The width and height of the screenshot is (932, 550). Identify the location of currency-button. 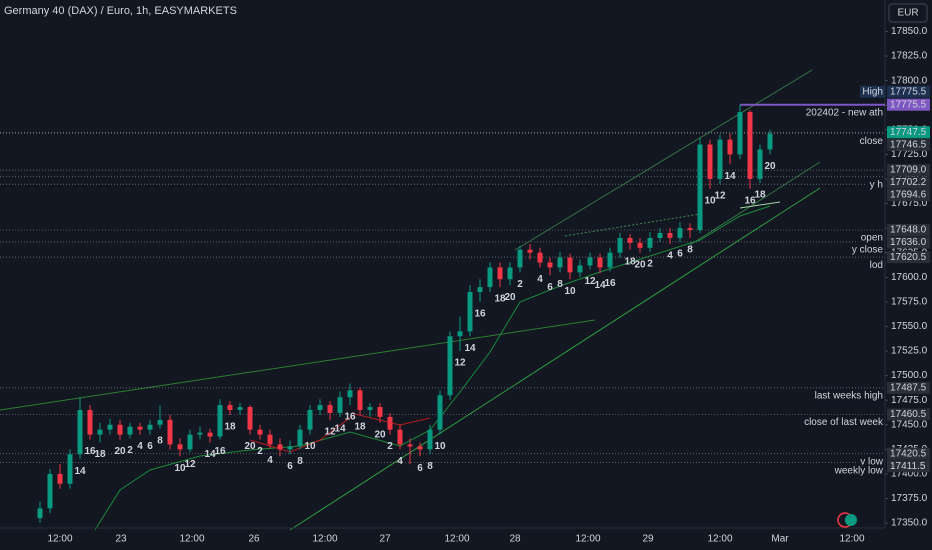
(908, 13).